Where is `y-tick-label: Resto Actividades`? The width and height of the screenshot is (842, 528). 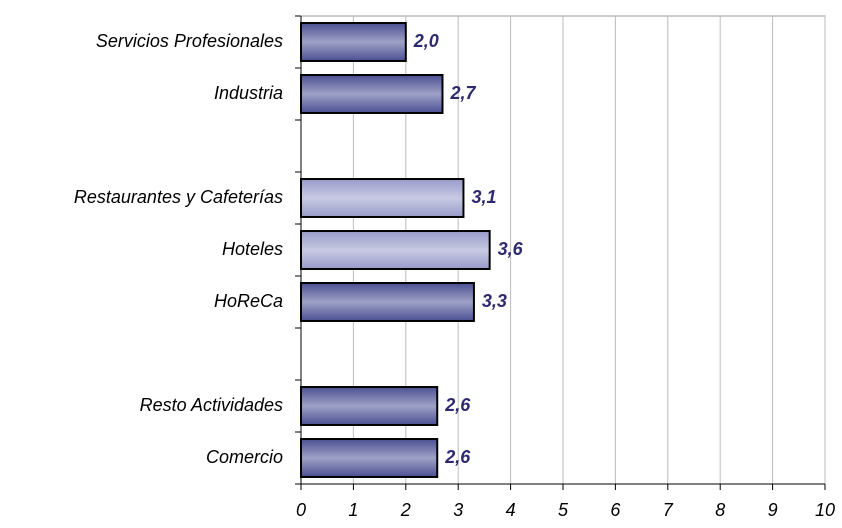 y-tick-label: Resto Actividades is located at coordinates (211, 405).